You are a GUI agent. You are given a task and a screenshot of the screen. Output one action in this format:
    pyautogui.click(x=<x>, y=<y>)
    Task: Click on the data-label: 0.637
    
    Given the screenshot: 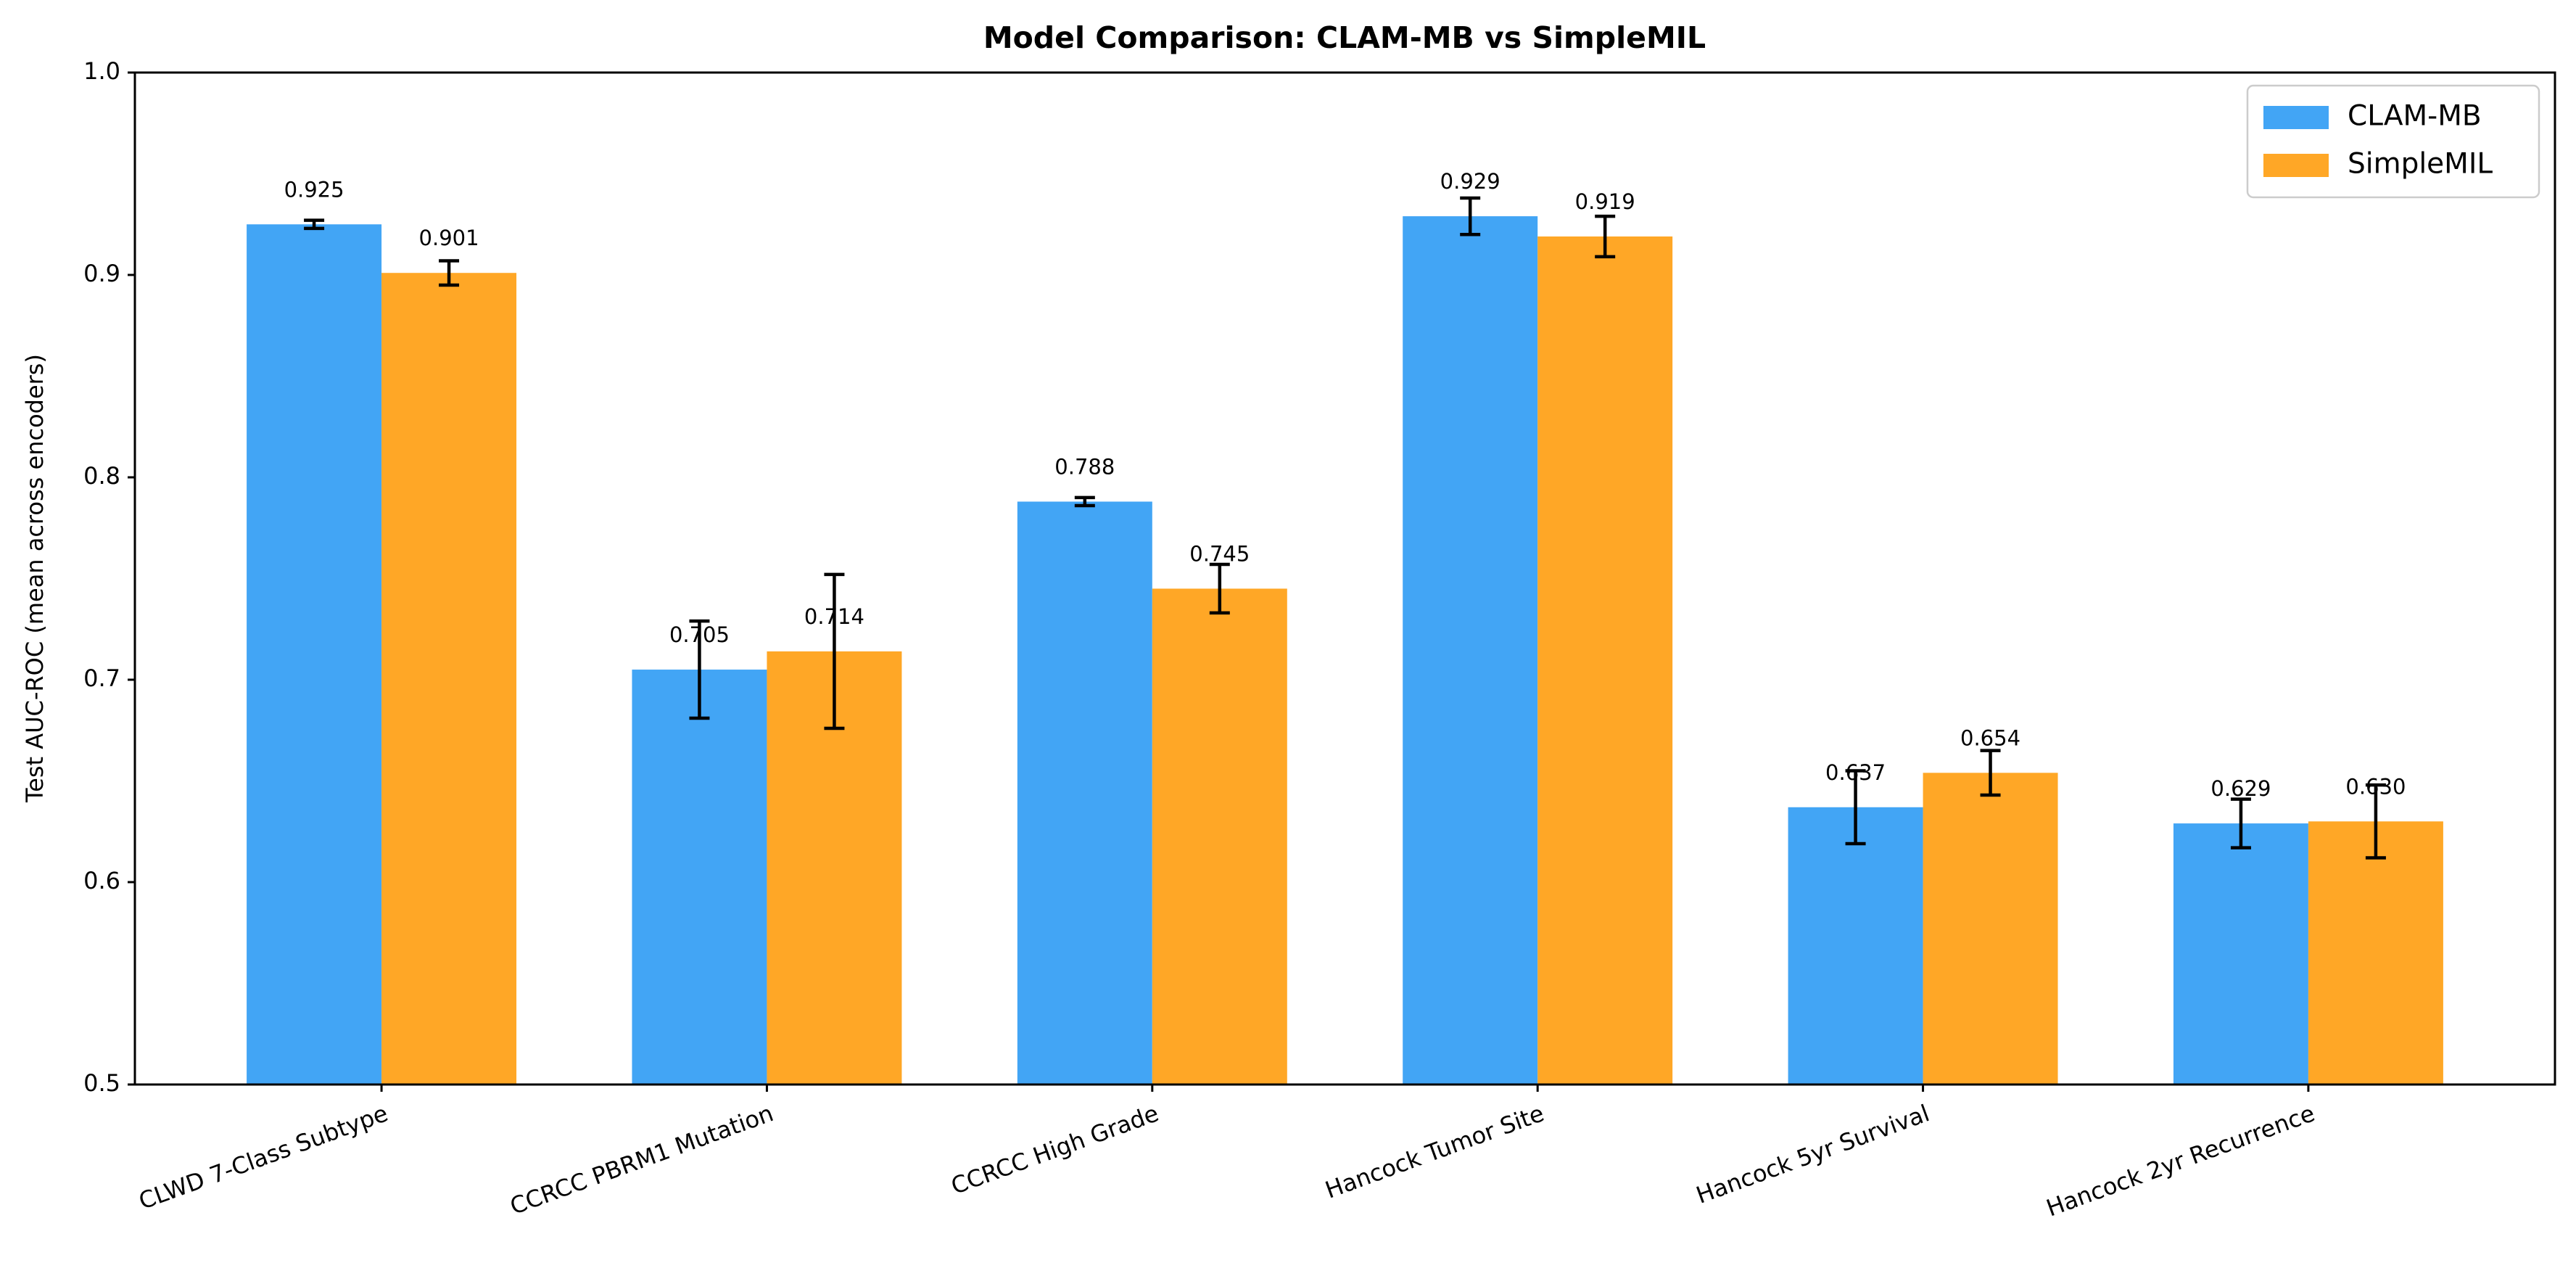 What is the action you would take?
    pyautogui.click(x=1855, y=772)
    